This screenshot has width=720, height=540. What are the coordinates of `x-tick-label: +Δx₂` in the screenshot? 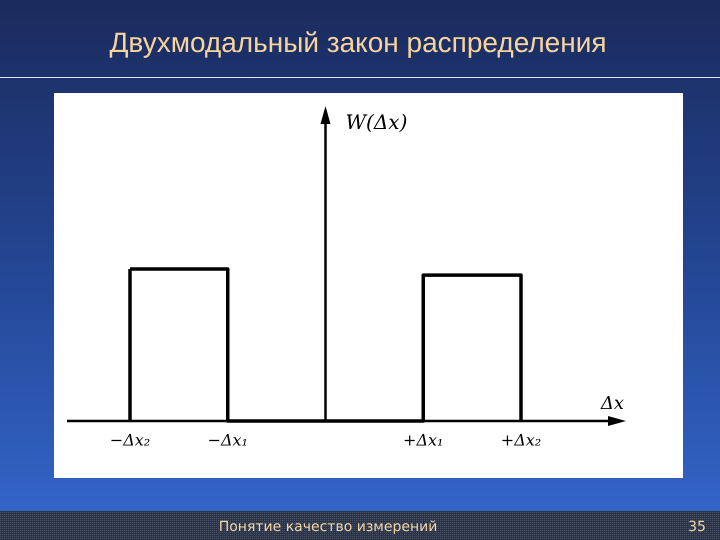 It's located at (521, 440).